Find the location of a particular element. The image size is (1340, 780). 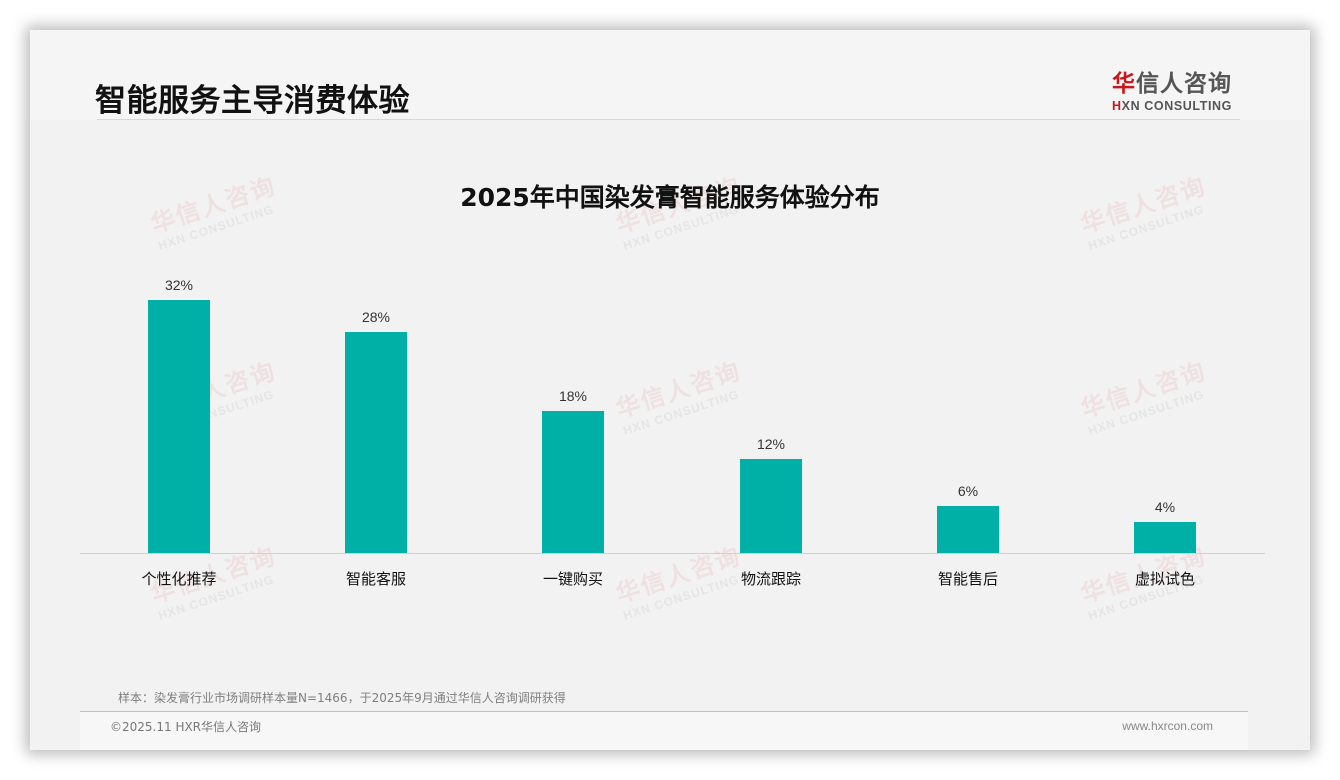

bar-category-label: 个性化推荐 is located at coordinates (179, 579).